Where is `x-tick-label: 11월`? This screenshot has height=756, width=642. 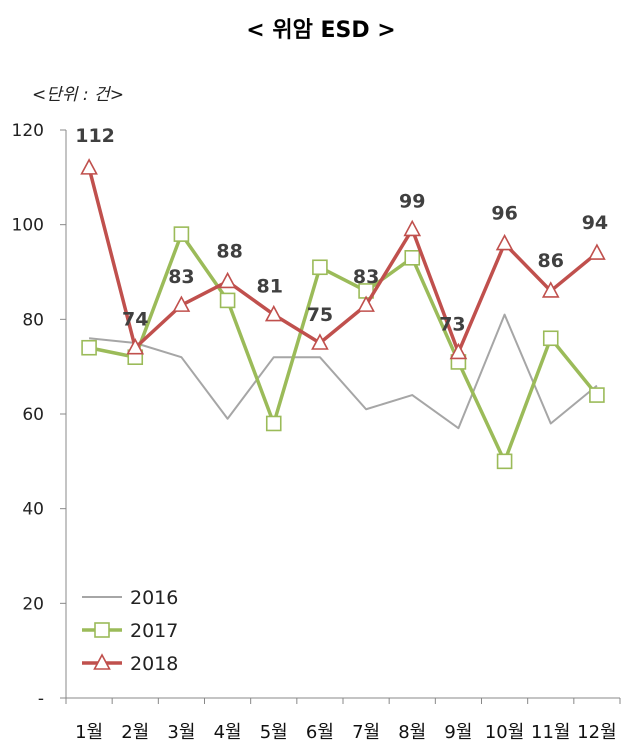 x-tick-label: 11월 is located at coordinates (550, 732).